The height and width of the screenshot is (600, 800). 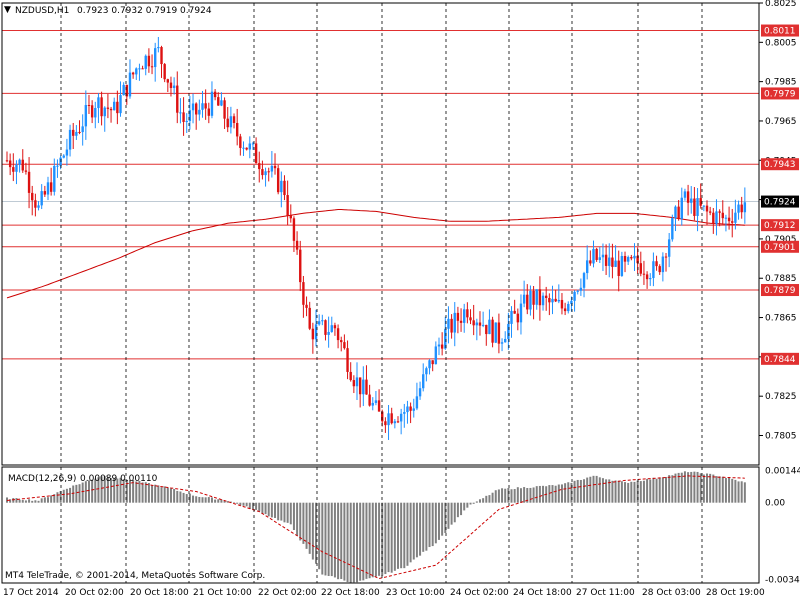 What do you see at coordinates (375, 254) in the screenshot?
I see `moving-average-line` at bounding box center [375, 254].